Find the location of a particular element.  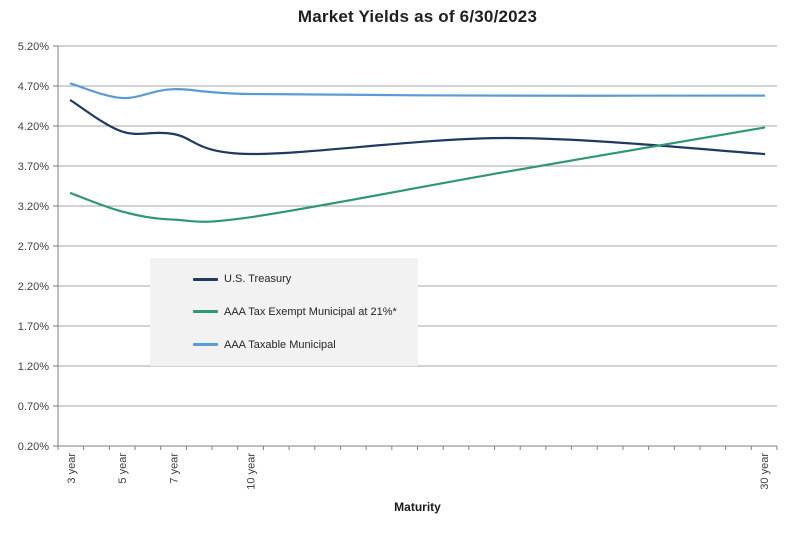

y-tick-label: 4.70% is located at coordinates (33, 87).